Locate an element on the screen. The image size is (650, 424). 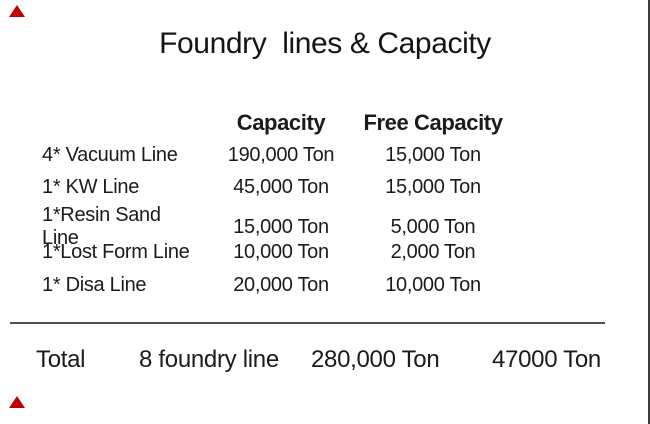
column-header-free-capacity: Free Capacity is located at coordinates (433, 122).